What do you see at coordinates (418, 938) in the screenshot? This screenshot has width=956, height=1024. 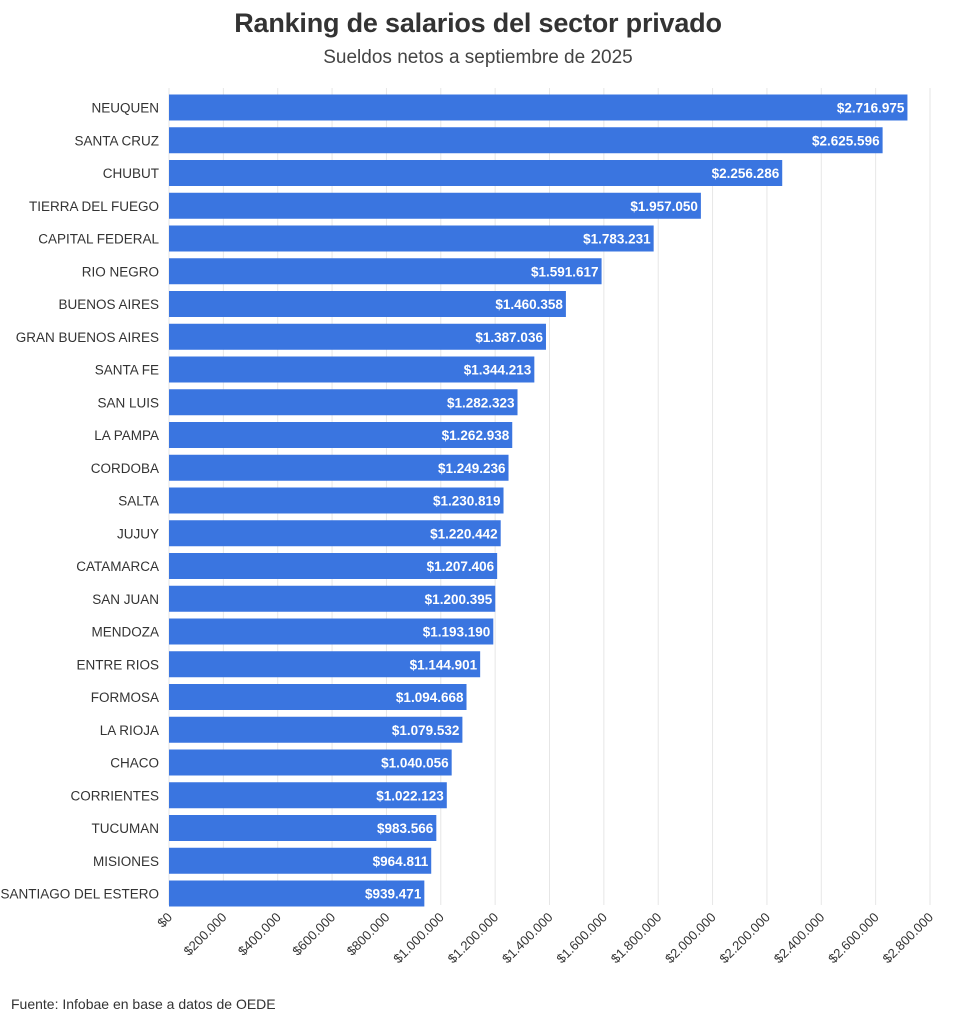 I see `x-tick-label: $1.000.000` at bounding box center [418, 938].